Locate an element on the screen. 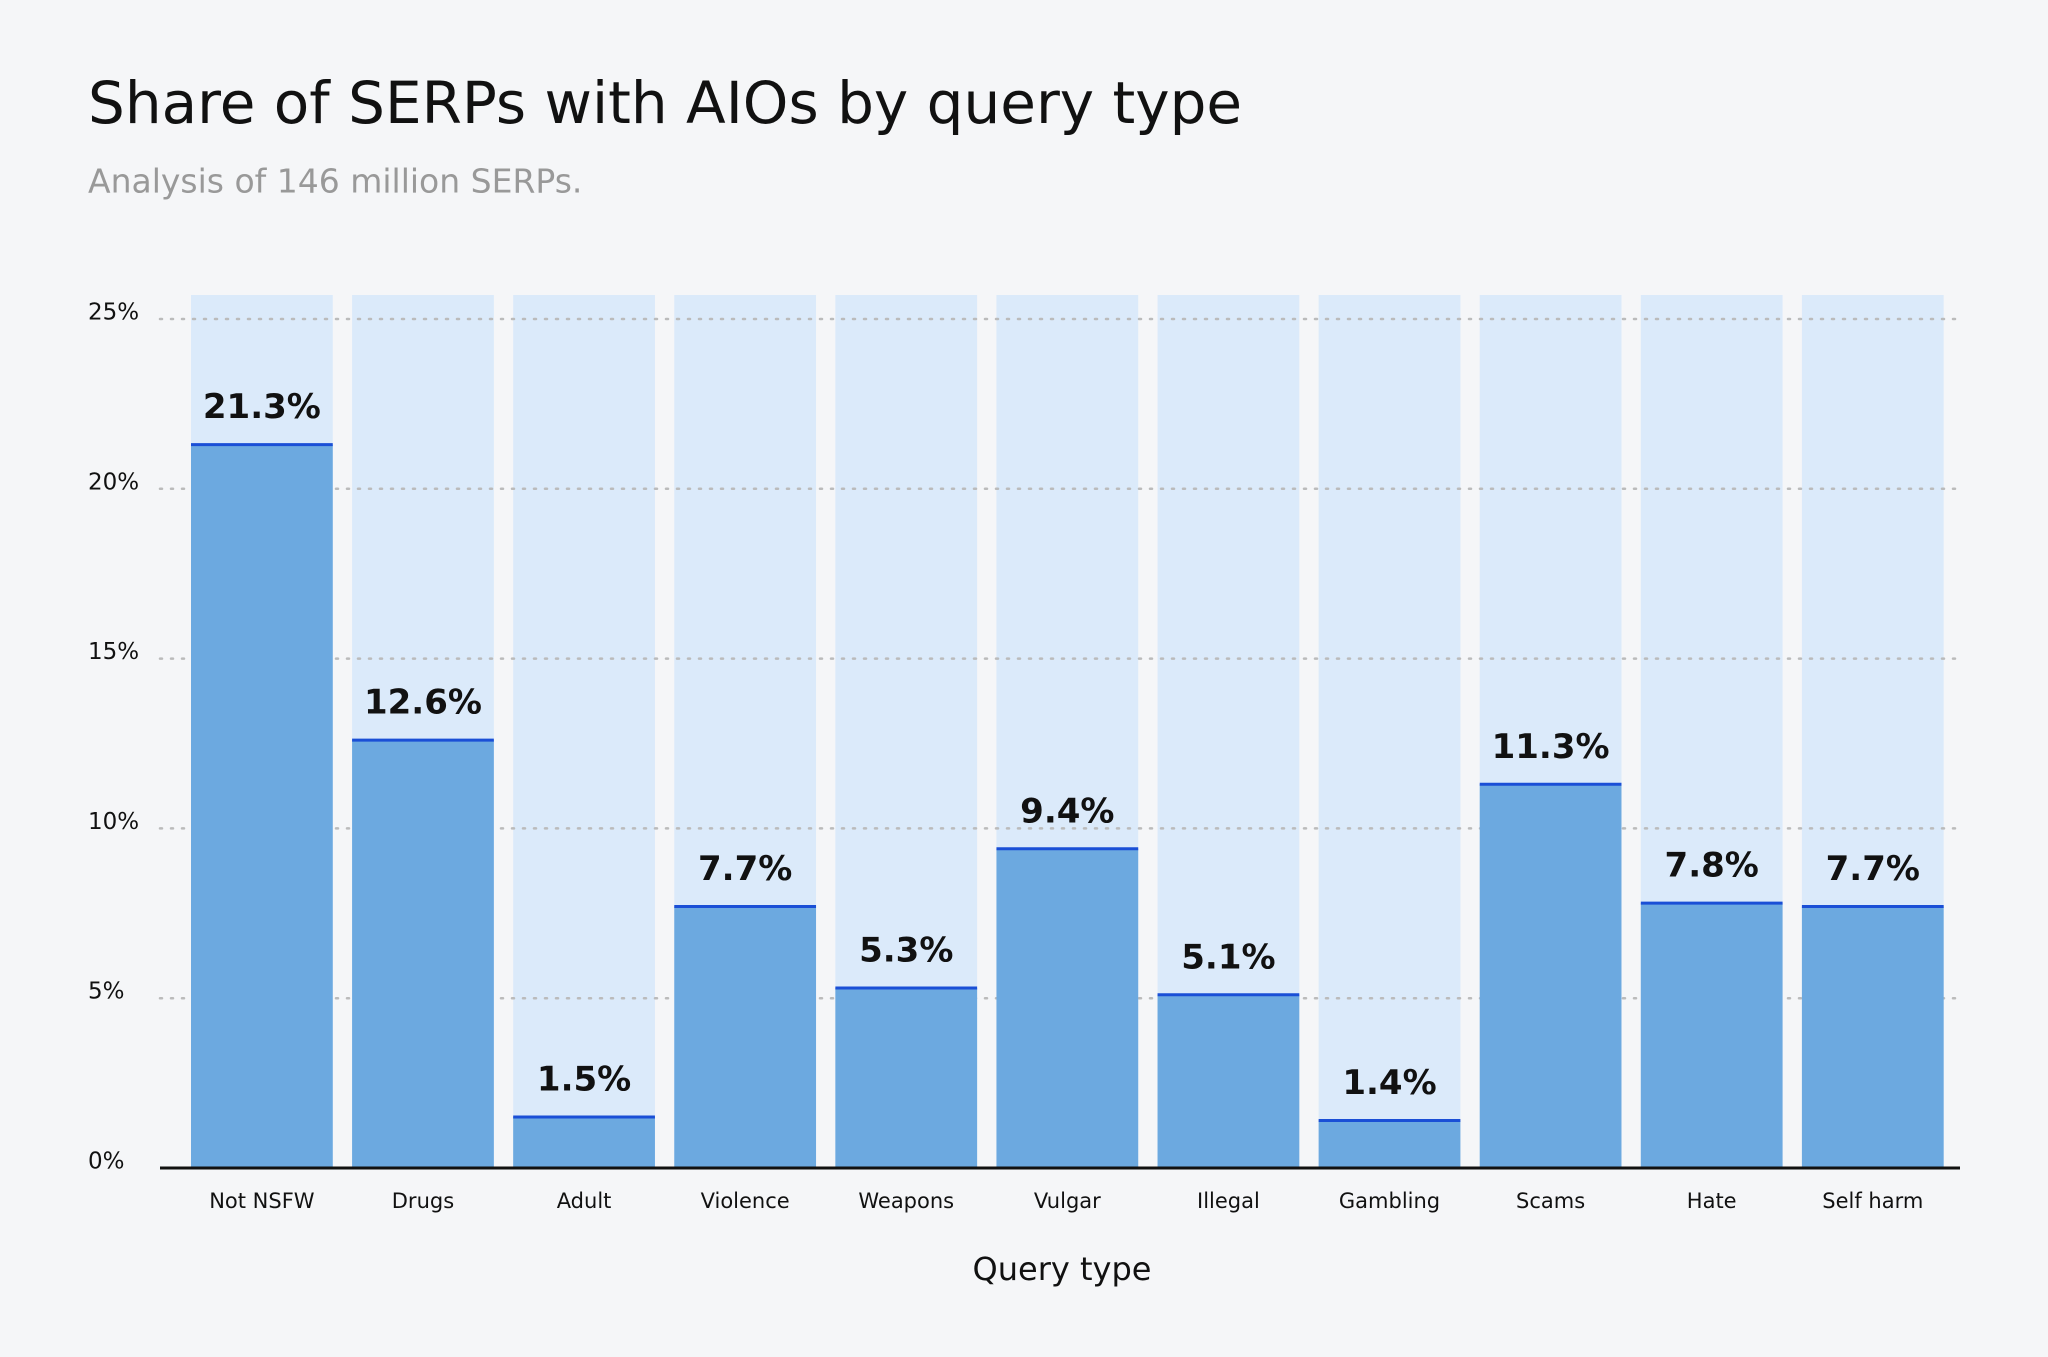  value-label: 9.4% is located at coordinates (1067, 811).